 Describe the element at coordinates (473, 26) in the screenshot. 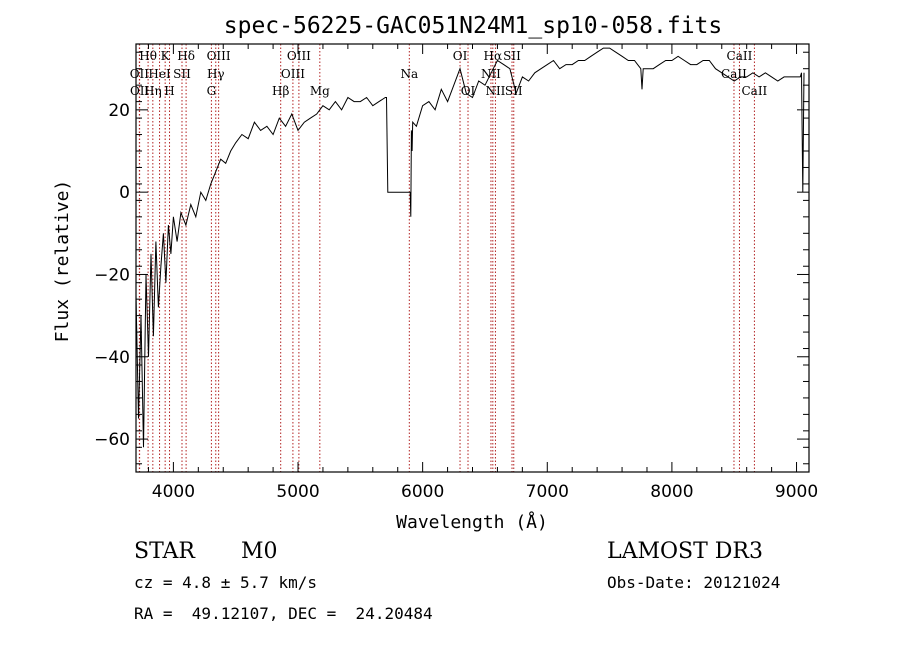

I see `chart-title: spec-56225-GAC051N24M1_sp10-058.fits` at that location.